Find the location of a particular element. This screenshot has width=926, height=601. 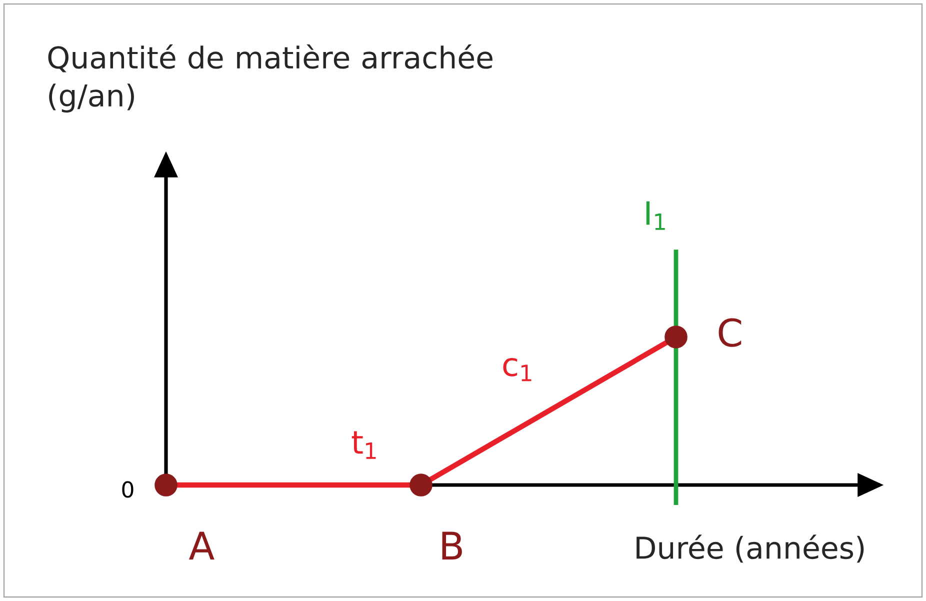

annotation: t$_{1}$ is located at coordinates (364, 445).